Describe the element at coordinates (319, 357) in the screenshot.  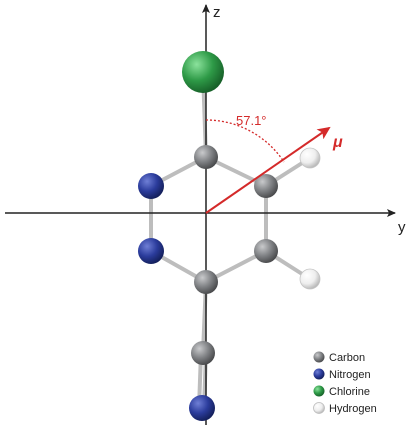
I see `legend-carbon-icon` at that location.